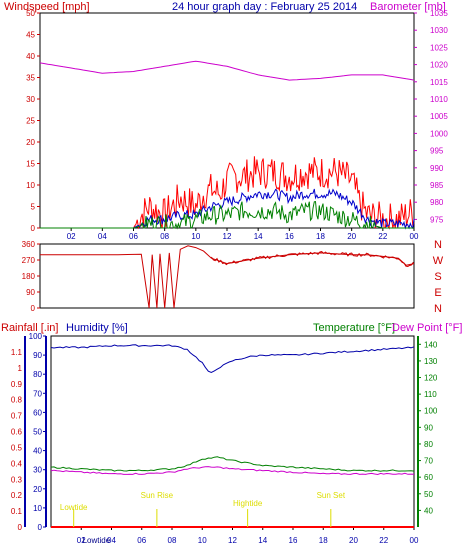 The width and height of the screenshot is (466, 555). What do you see at coordinates (408, 7) in the screenshot?
I see `barometer-axis-title: Barometer [mb]` at bounding box center [408, 7].